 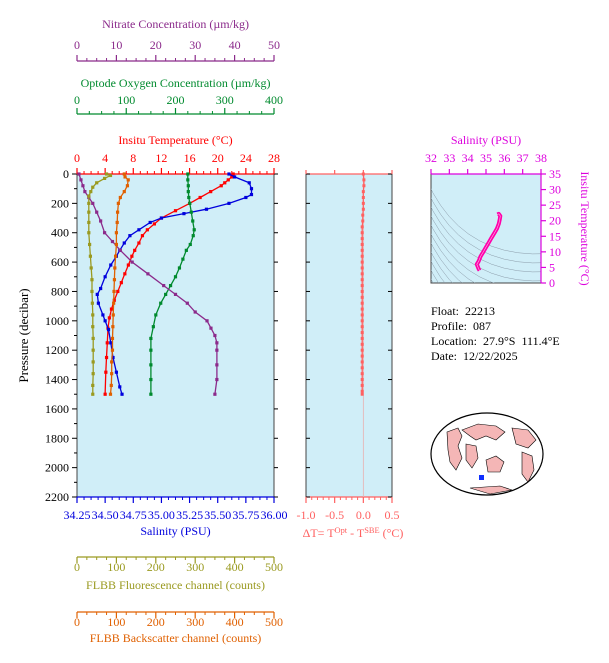 I want to click on pressure-tick-label: 1800, so click(x=57, y=438).